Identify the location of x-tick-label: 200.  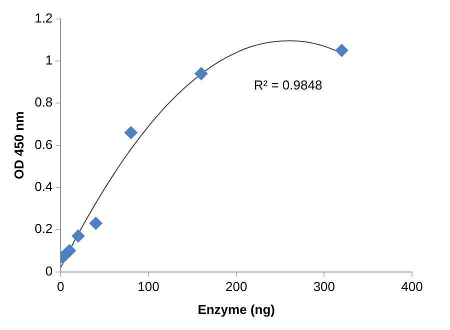
(236, 286).